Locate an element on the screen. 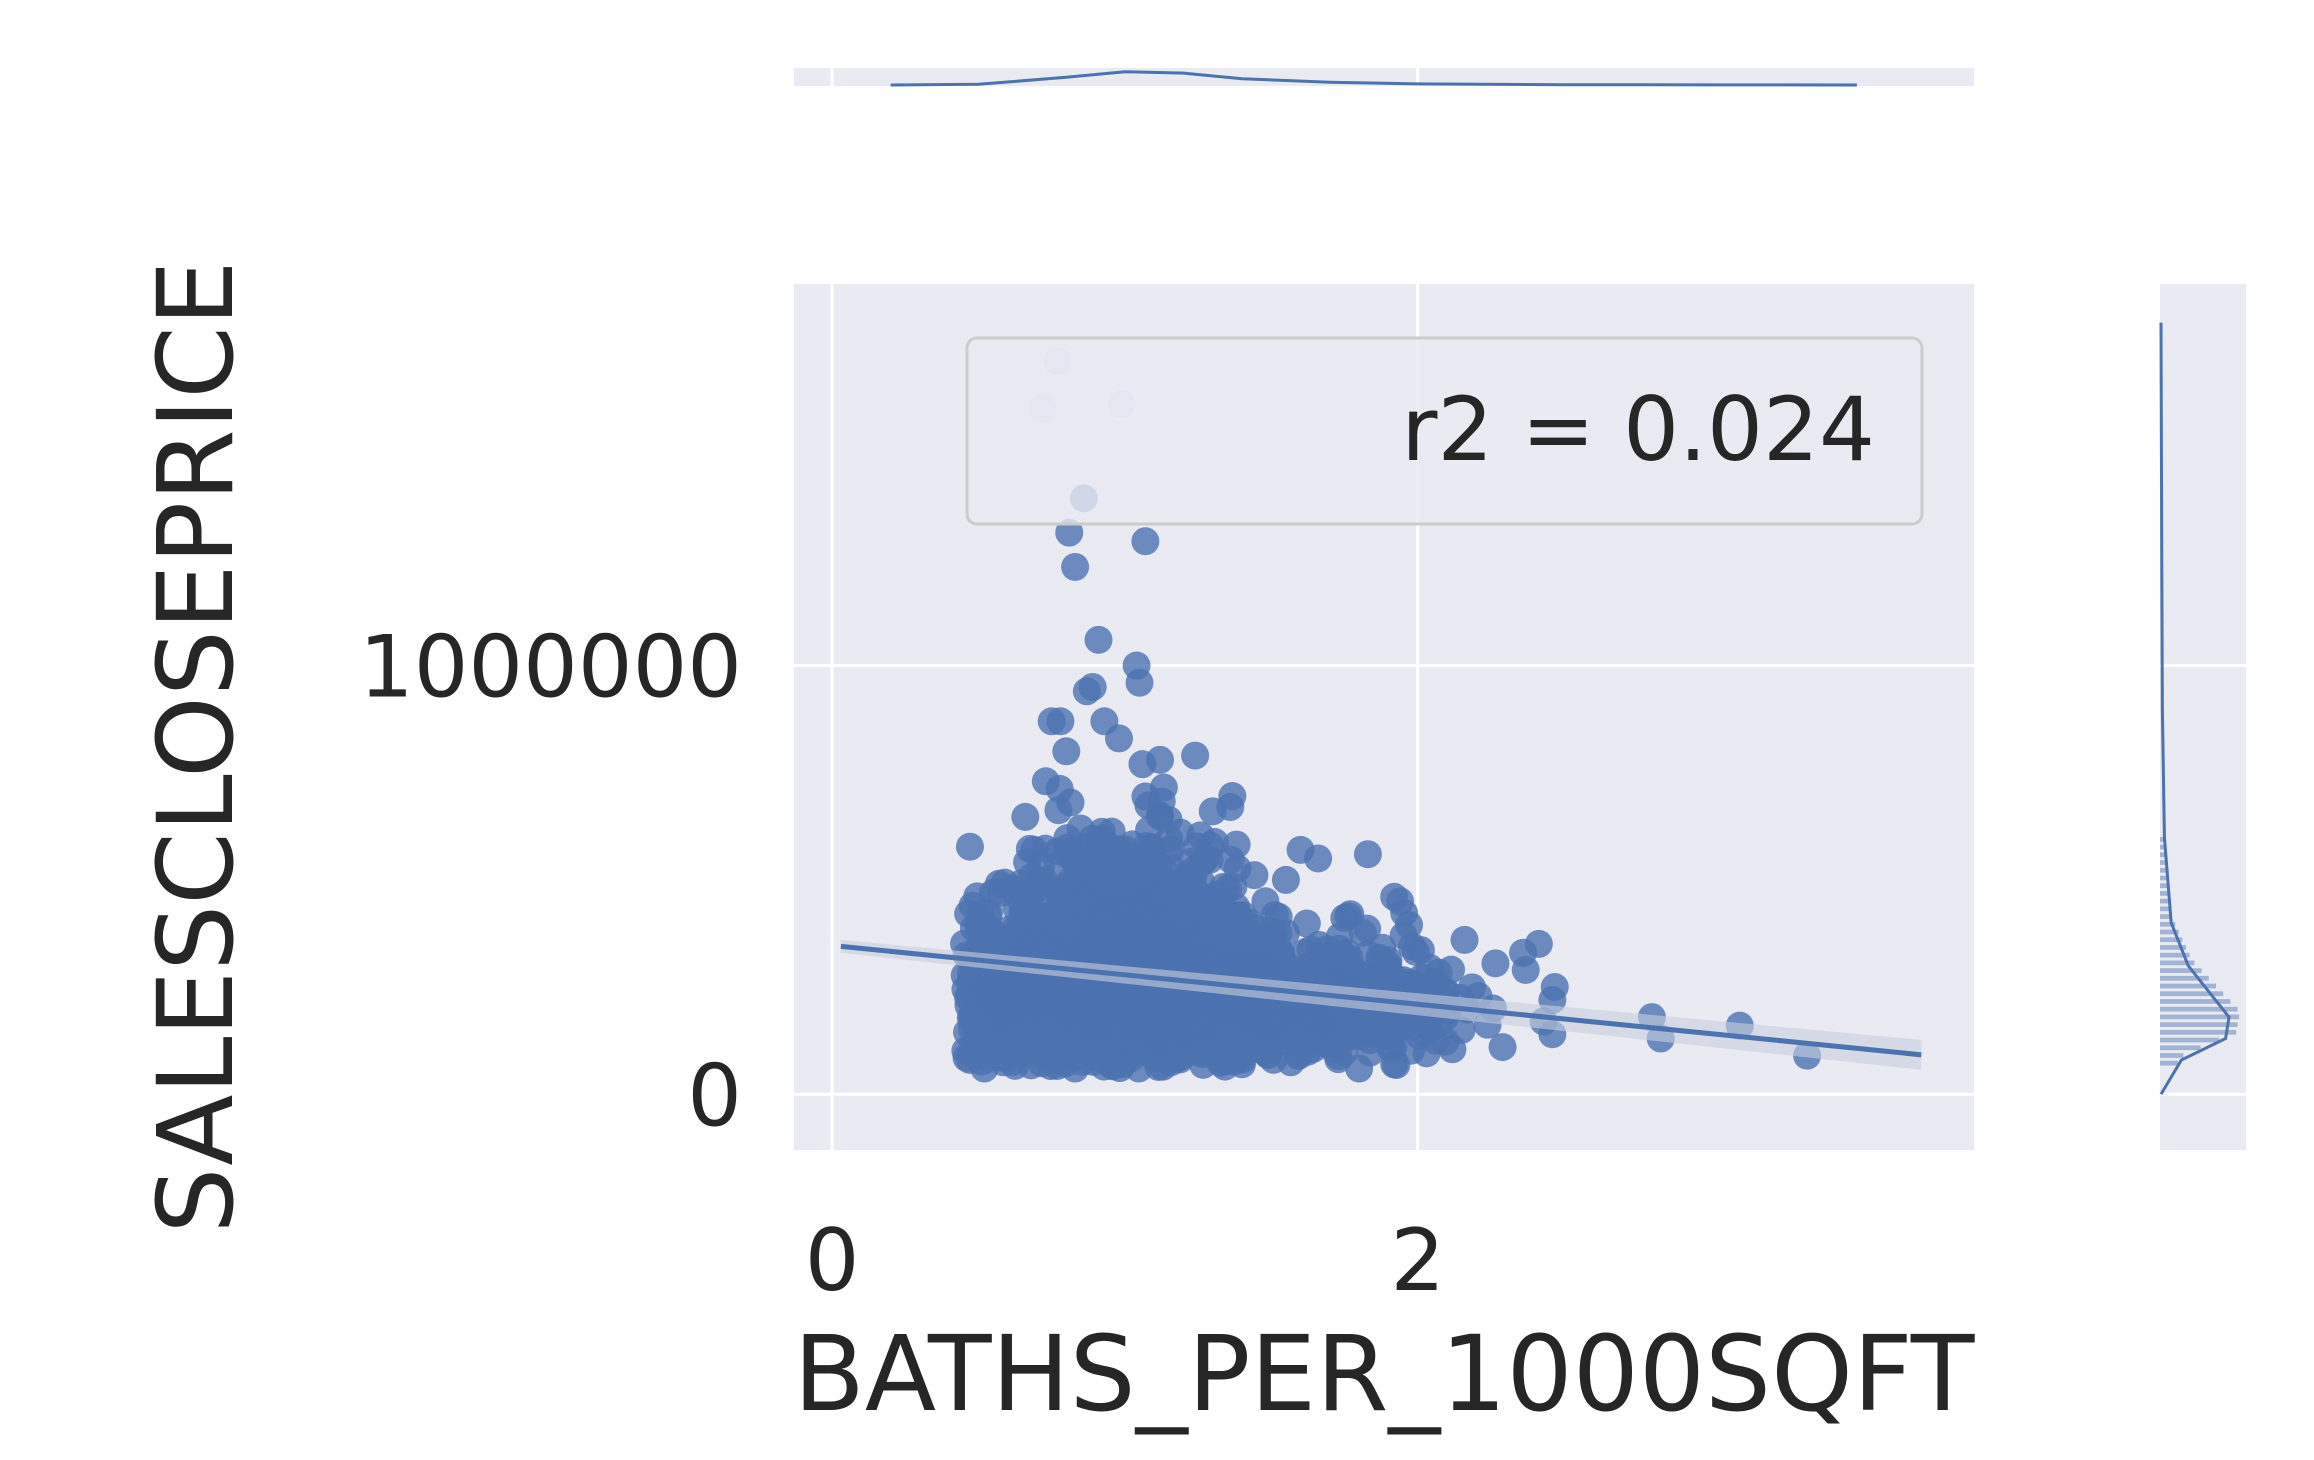 This screenshot has width=2314, height=1460. right-marginal-histogram is located at coordinates (2200, 951).